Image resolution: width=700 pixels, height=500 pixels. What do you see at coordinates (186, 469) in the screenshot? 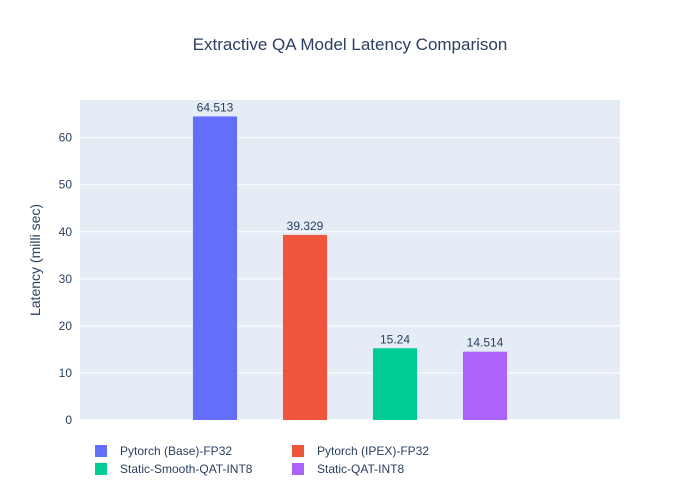
I see `legend-label: Static-Smooth-QAT-INT8` at bounding box center [186, 469].